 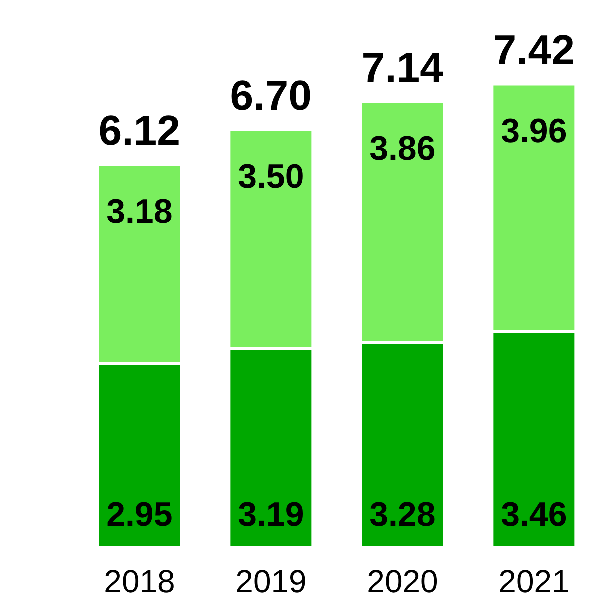 What do you see at coordinates (534, 515) in the screenshot?
I see `data-label: 3.46` at bounding box center [534, 515].